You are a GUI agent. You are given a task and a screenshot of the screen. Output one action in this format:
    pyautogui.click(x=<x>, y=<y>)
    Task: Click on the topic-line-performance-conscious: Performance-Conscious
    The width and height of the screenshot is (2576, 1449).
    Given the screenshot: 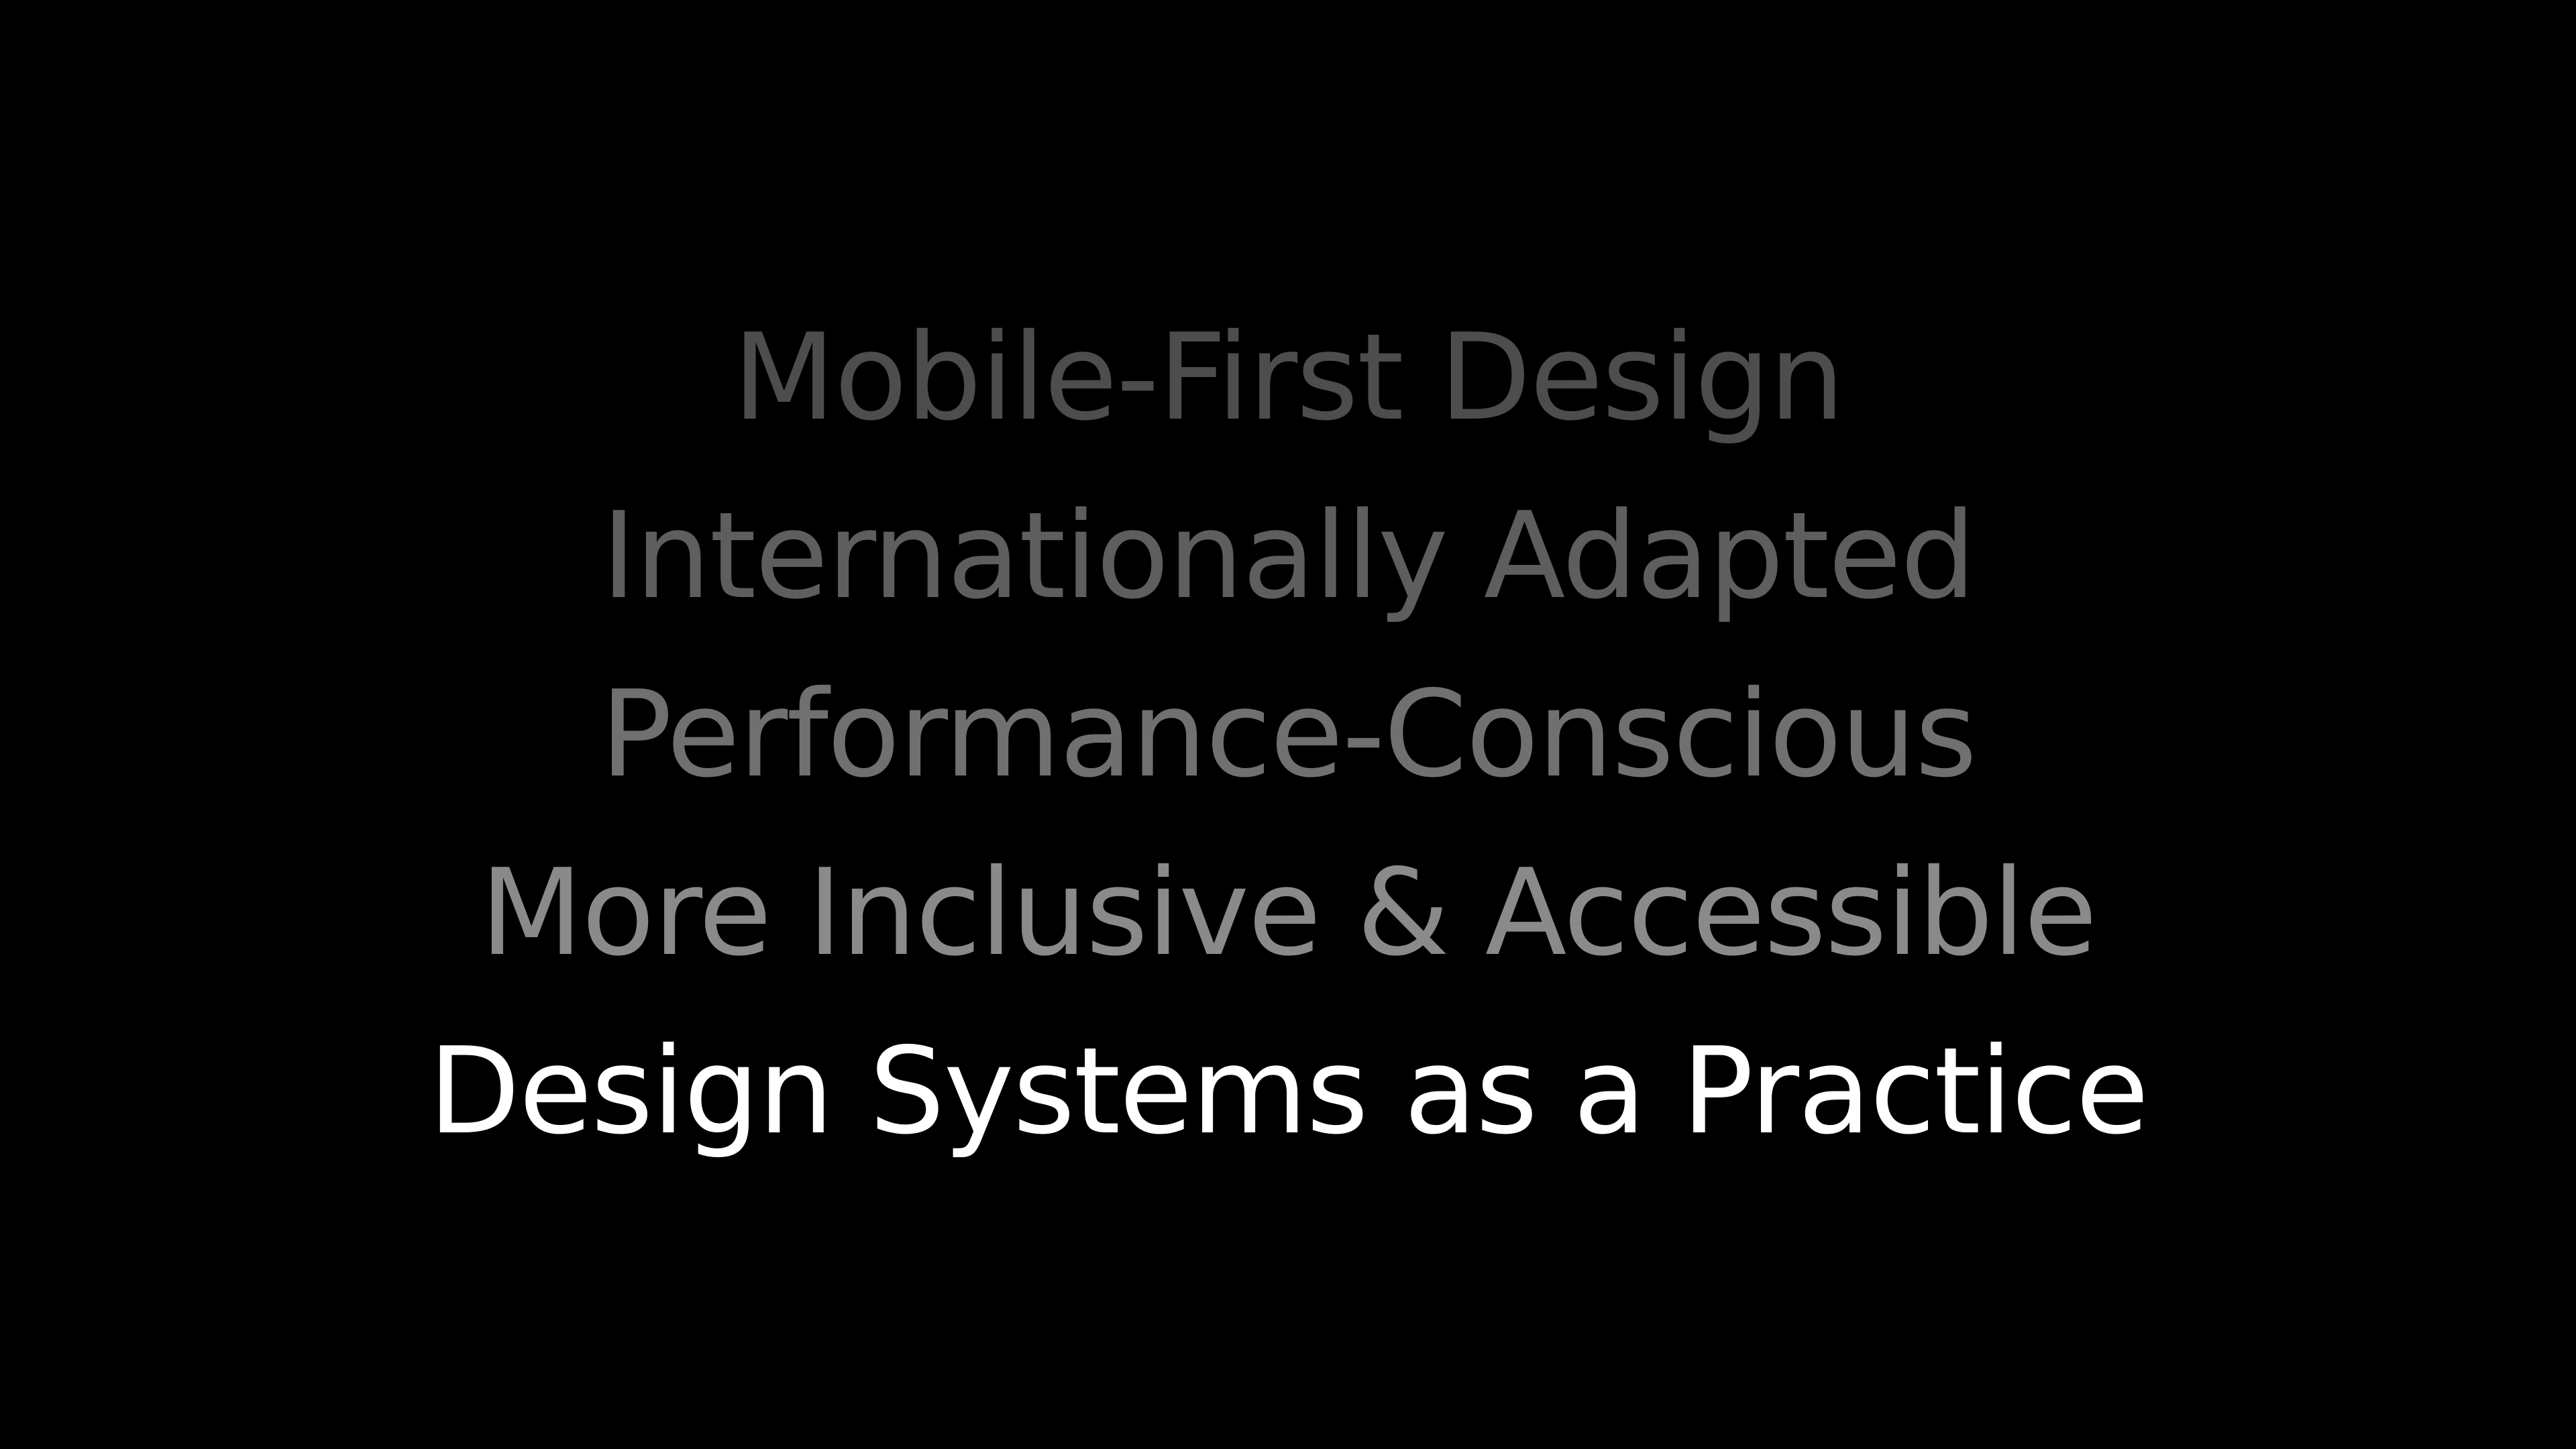 What is the action you would take?
    pyautogui.click(x=1289, y=734)
    